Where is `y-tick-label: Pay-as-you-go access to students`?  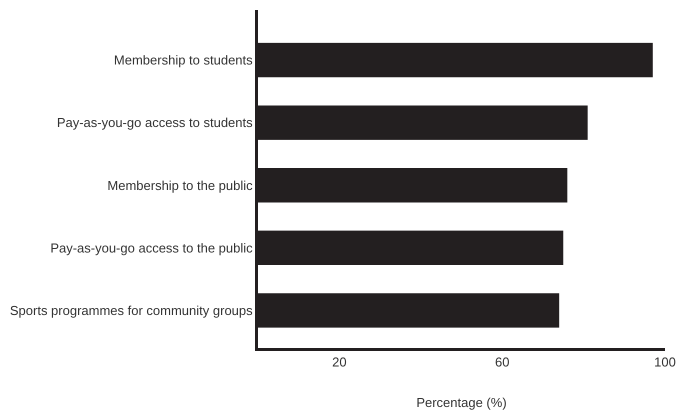
y-tick-label: Pay-as-you-go access to students is located at coordinates (155, 122).